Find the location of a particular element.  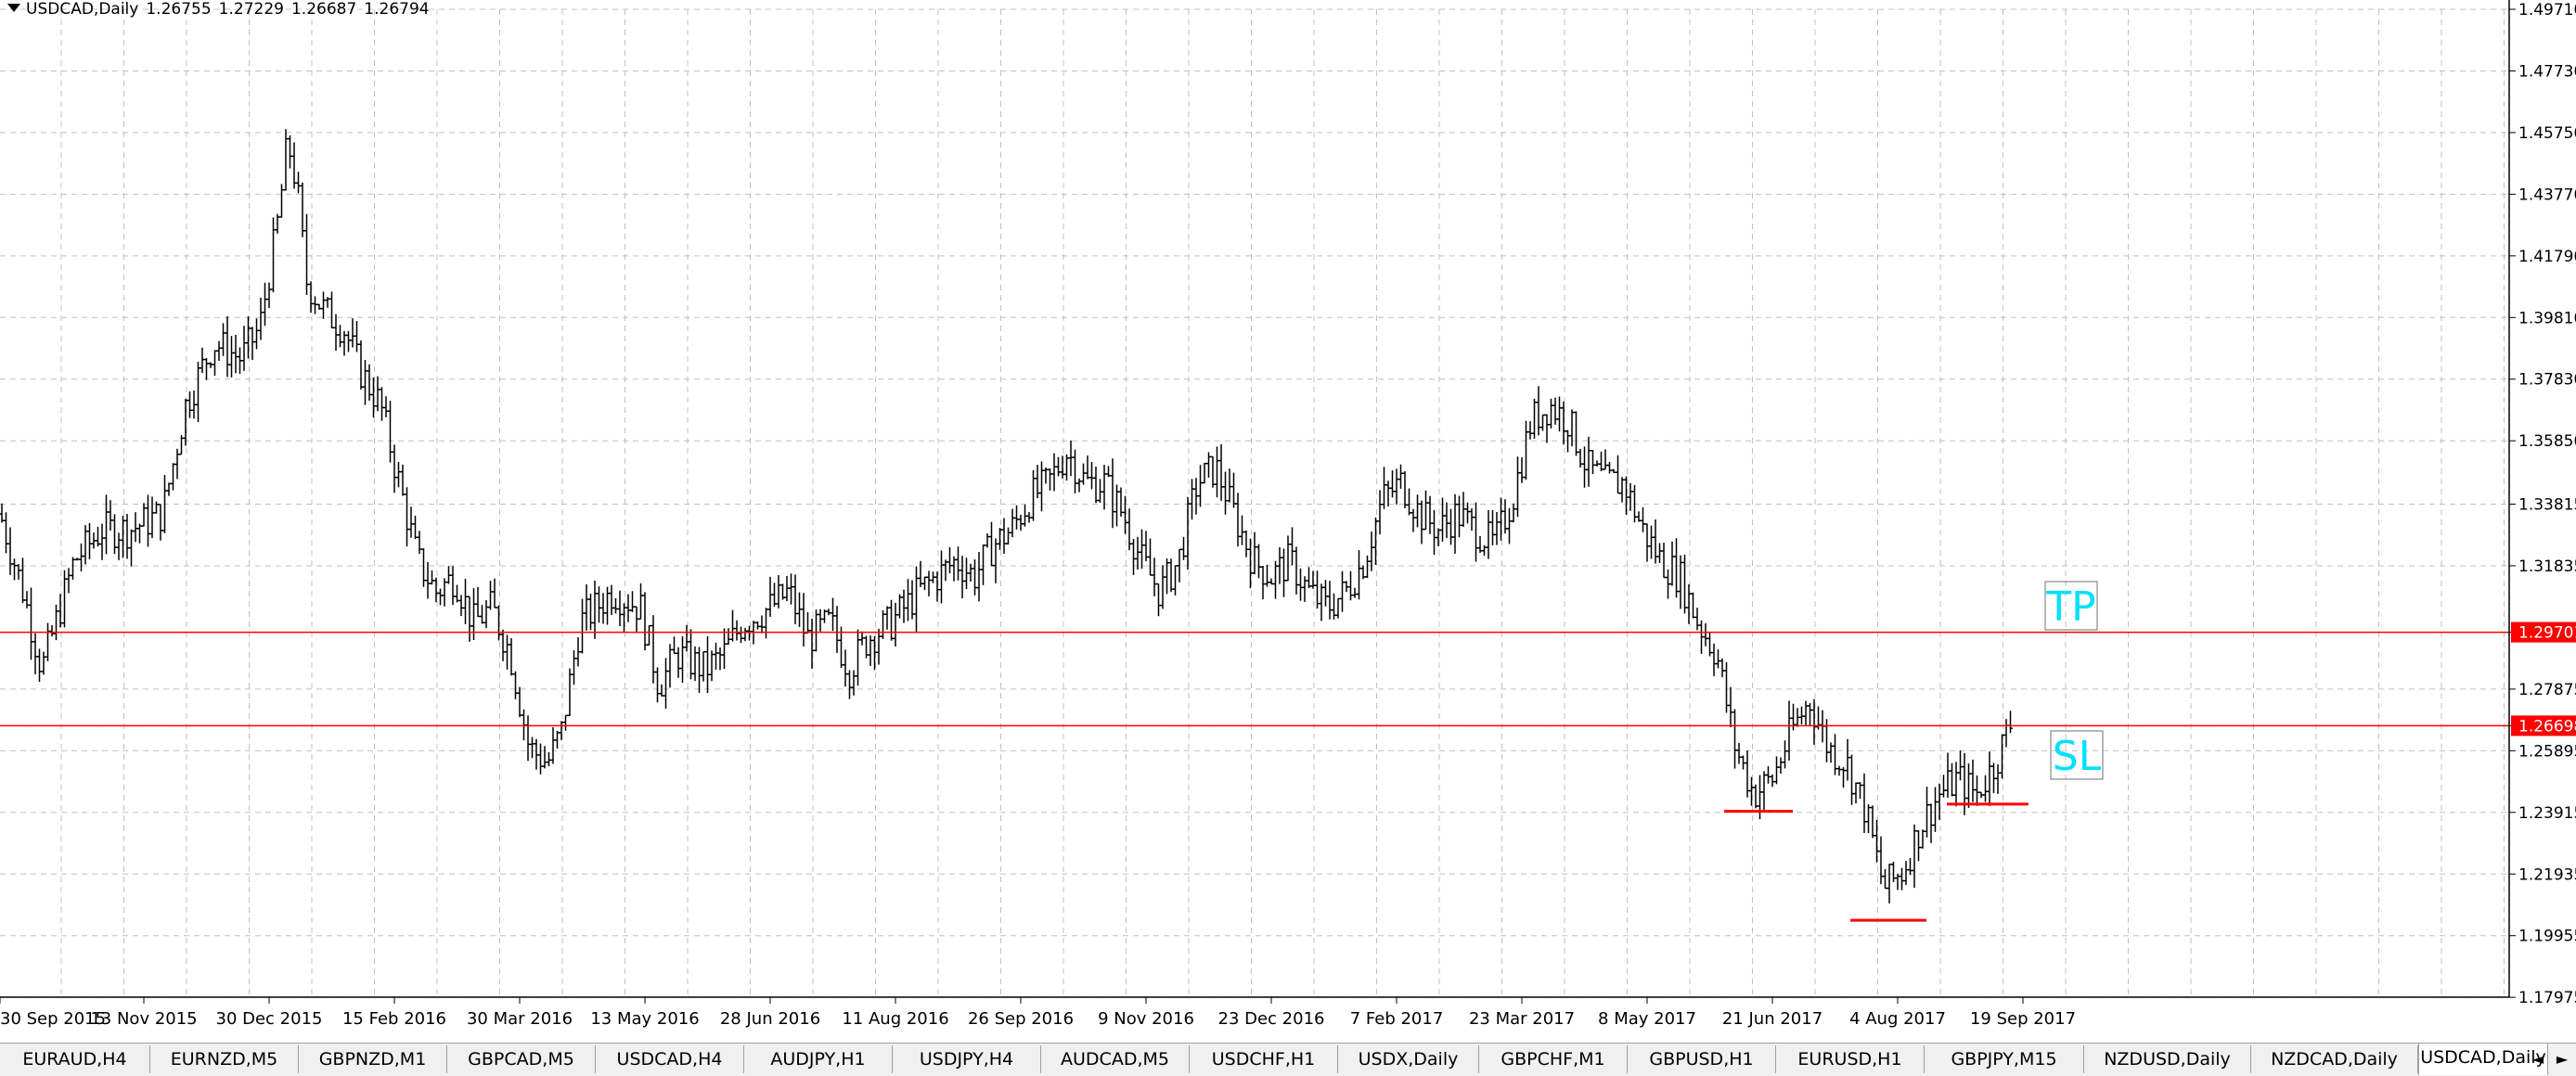

tab-gbpchf-m1: GBPCHF,M1 is located at coordinates (1554, 1059).